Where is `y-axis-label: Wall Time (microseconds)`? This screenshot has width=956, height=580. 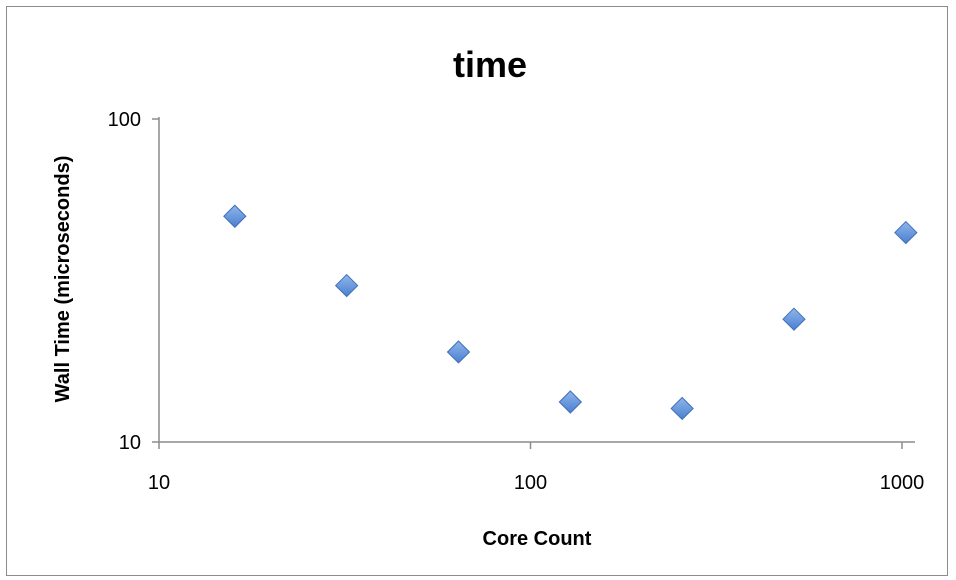
y-axis-label: Wall Time (microseconds) is located at coordinates (63, 279).